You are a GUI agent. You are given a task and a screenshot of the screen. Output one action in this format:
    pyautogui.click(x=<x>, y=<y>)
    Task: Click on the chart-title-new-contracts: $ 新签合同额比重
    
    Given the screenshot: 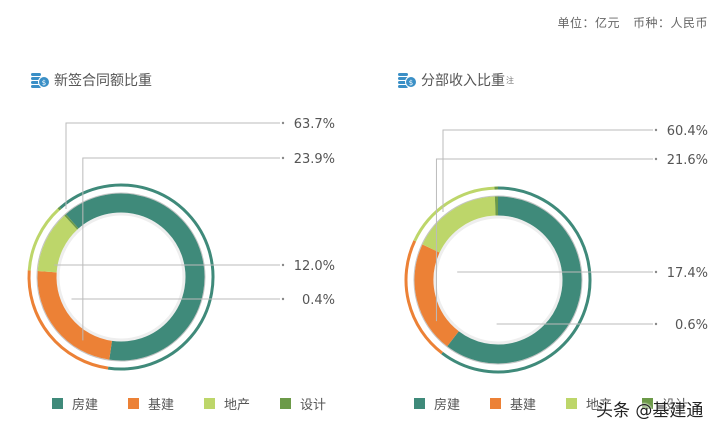 What is the action you would take?
    pyautogui.click(x=91, y=80)
    